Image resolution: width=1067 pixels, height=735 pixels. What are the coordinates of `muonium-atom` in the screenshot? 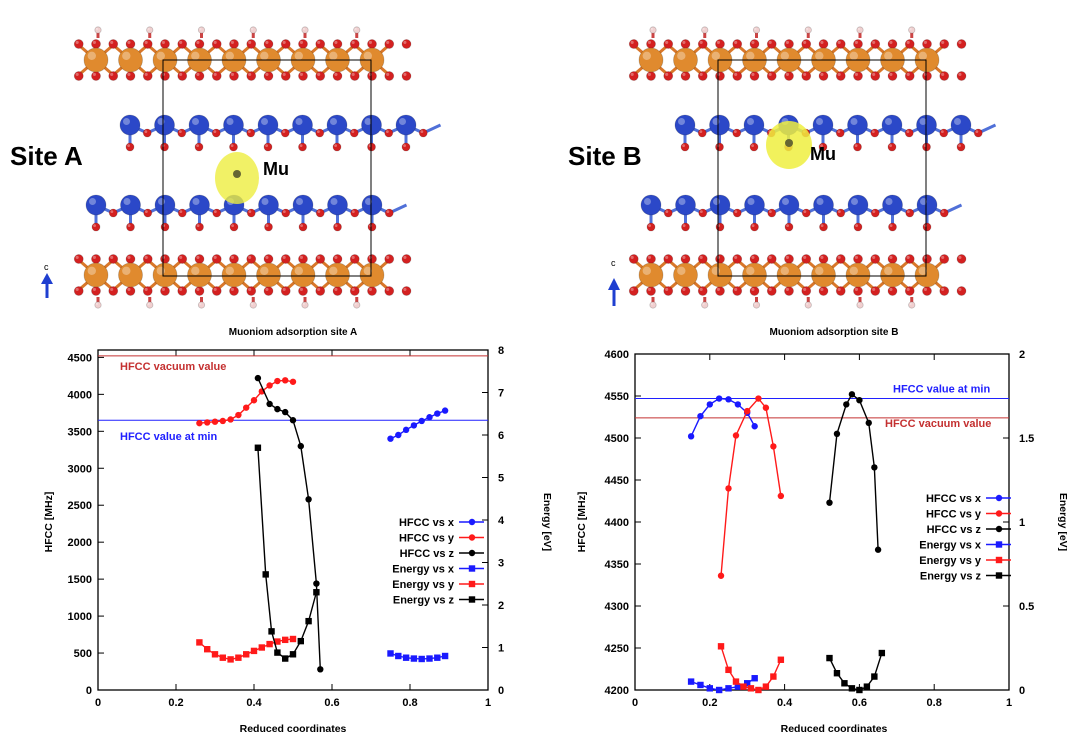 It's located at (237, 174).